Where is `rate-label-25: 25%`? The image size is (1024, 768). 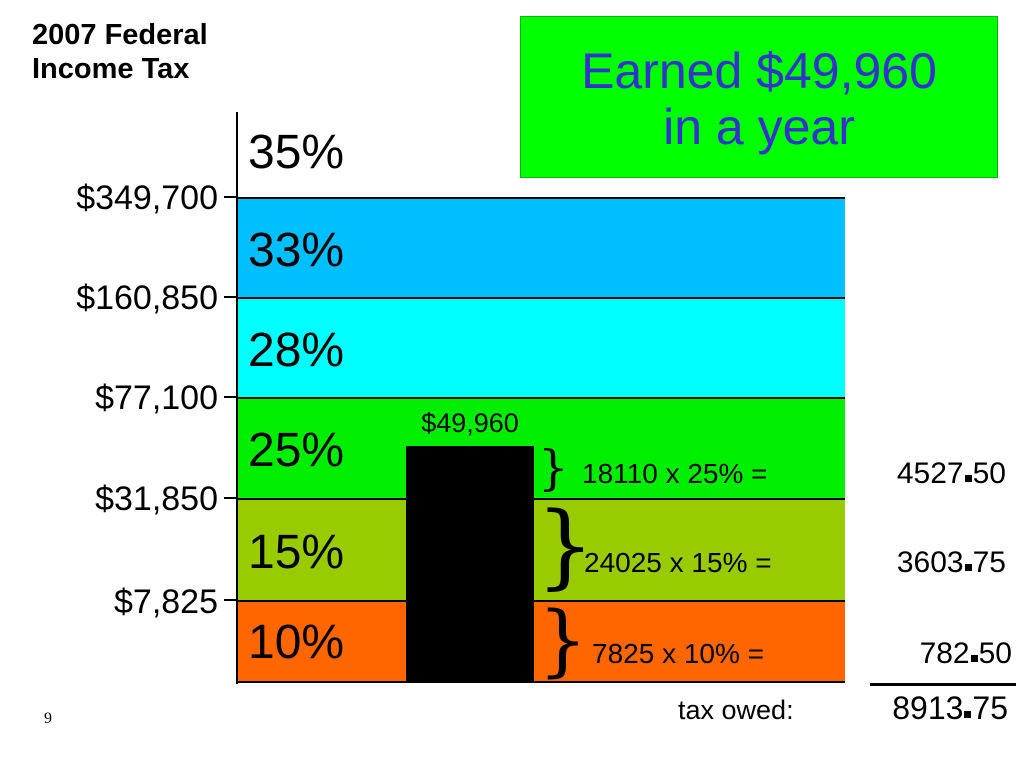
rate-label-25: 25% is located at coordinates (296, 450).